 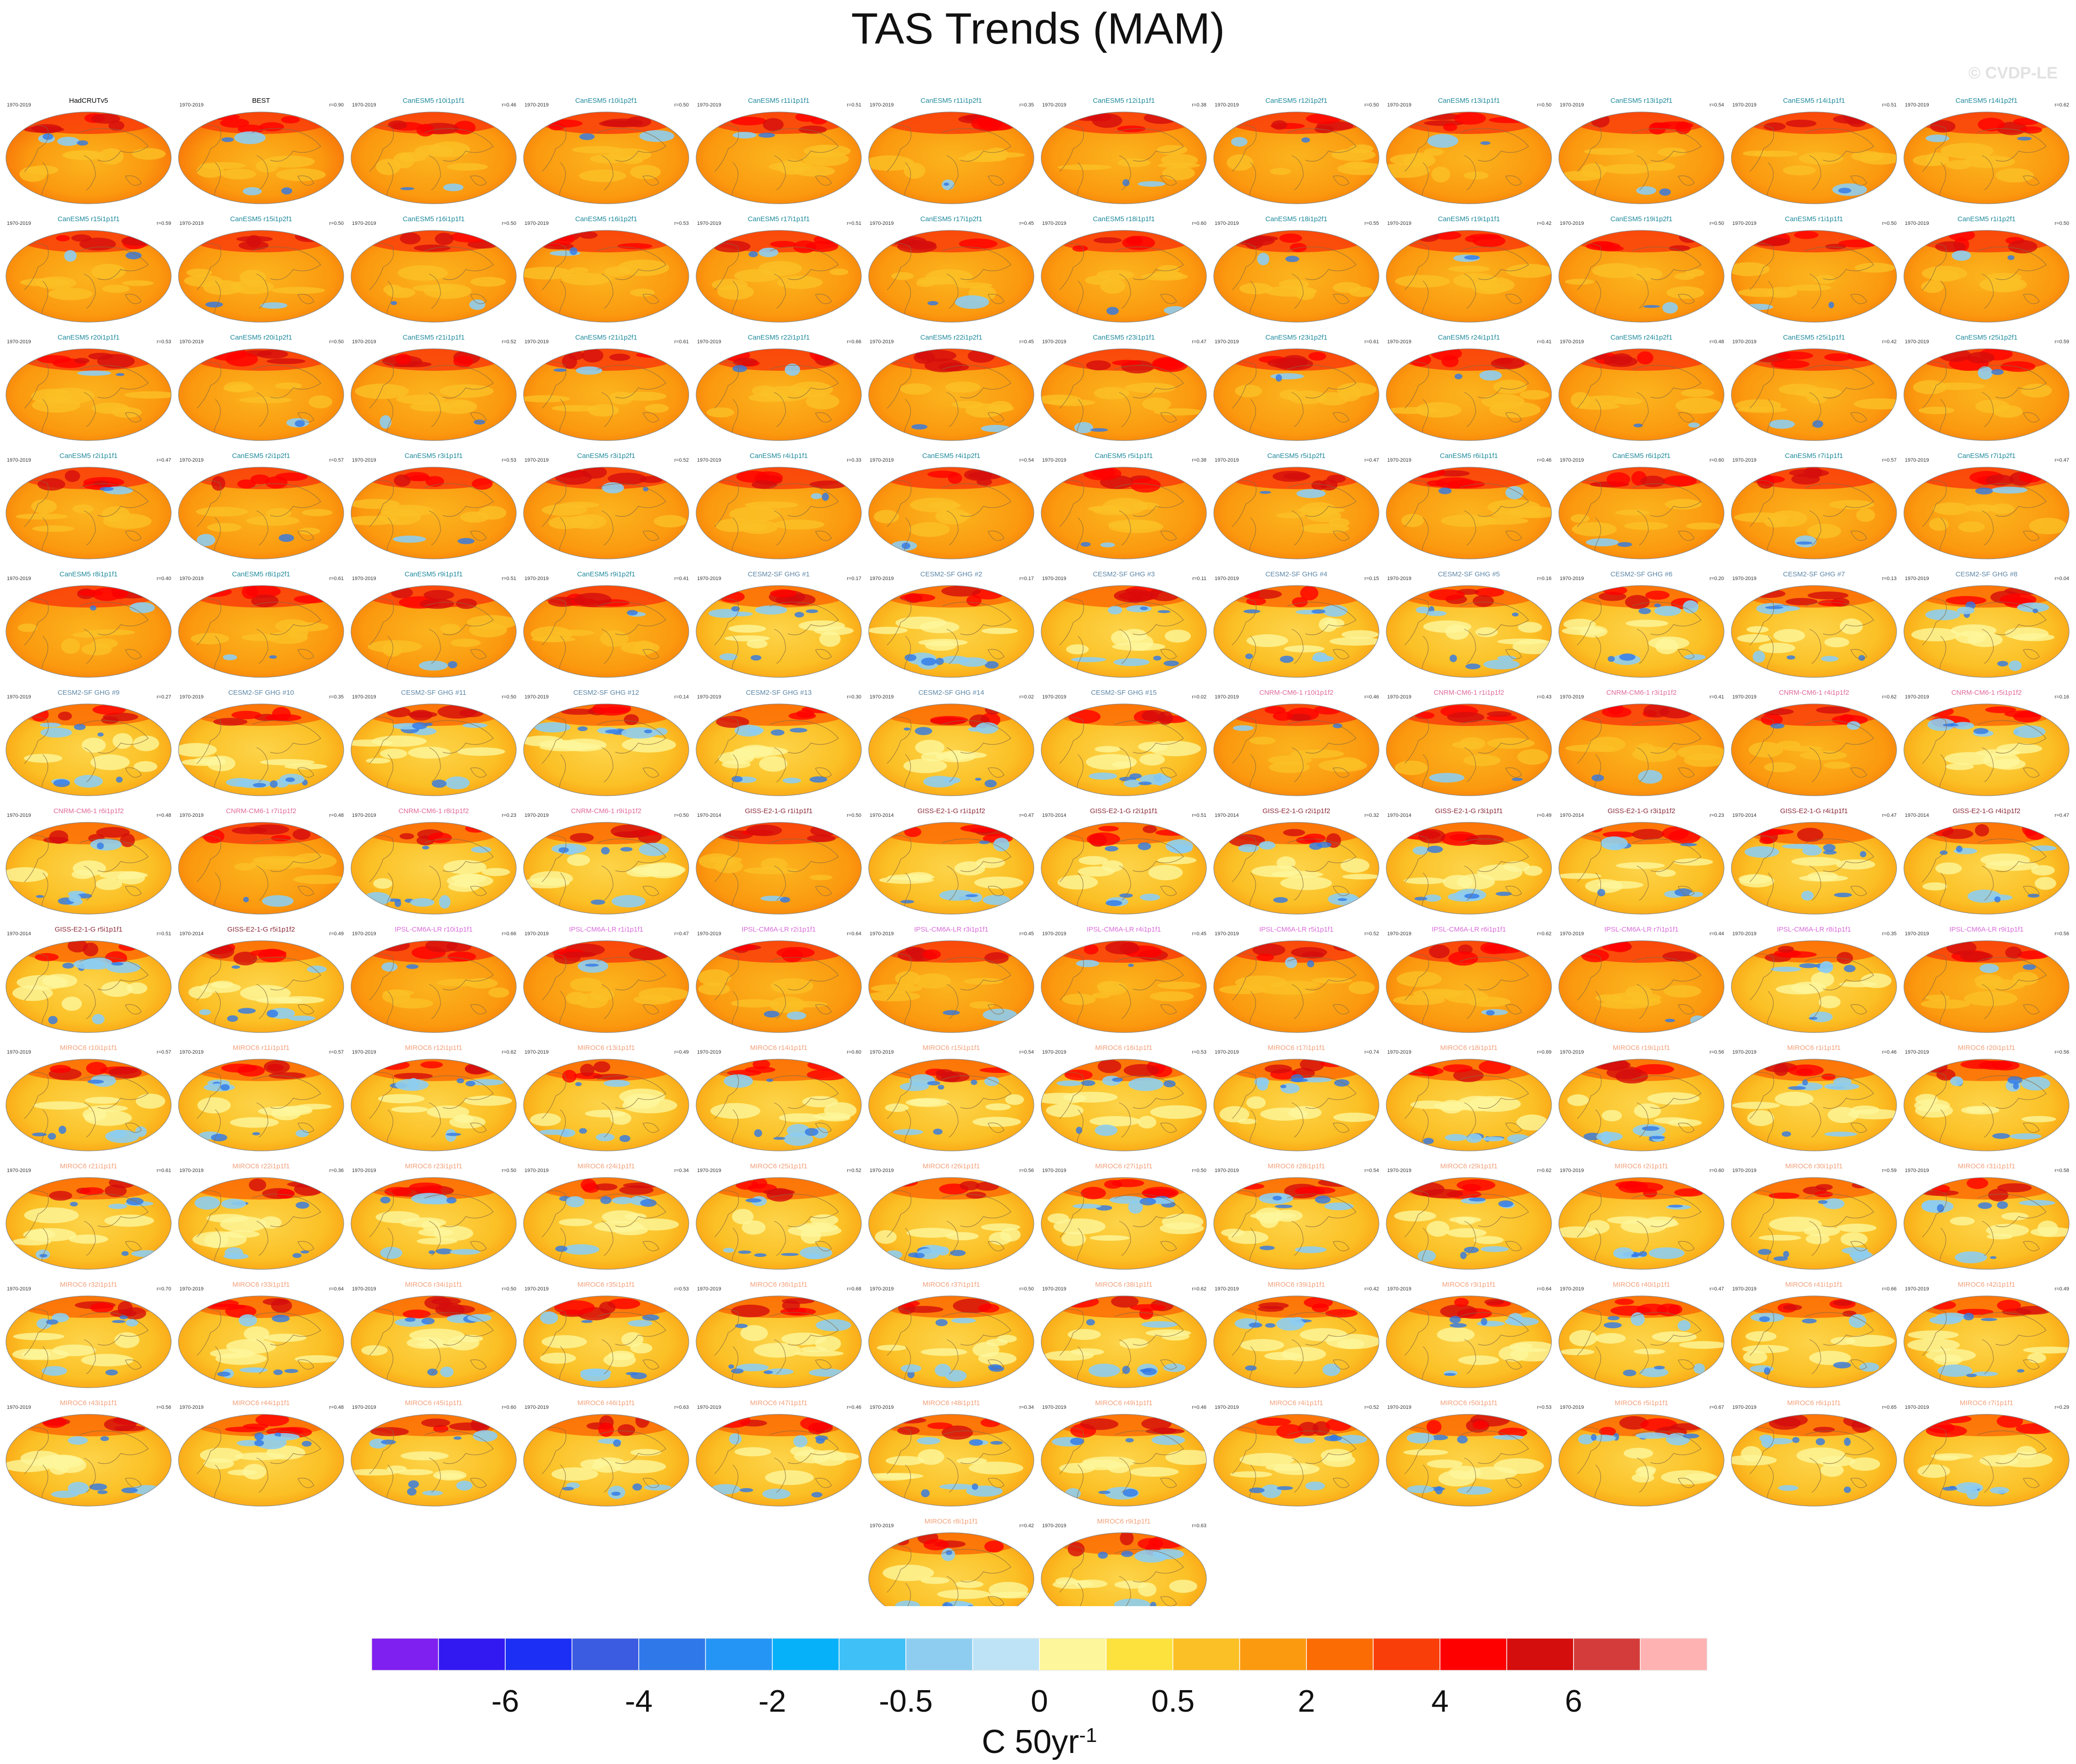 I want to click on colorbar-units: C 50yr-1, so click(x=1039, y=1742).